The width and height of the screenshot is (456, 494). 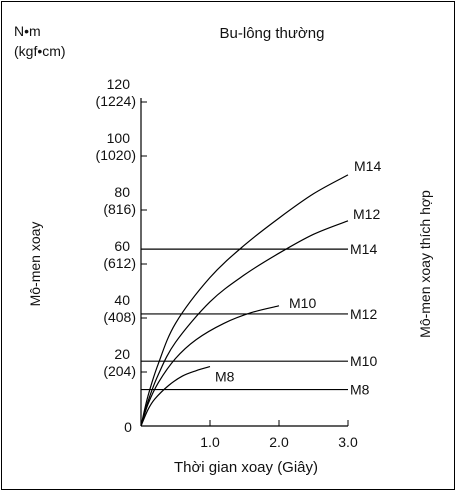 What do you see at coordinates (210, 442) in the screenshot?
I see `x-tick-label: 1.0` at bounding box center [210, 442].